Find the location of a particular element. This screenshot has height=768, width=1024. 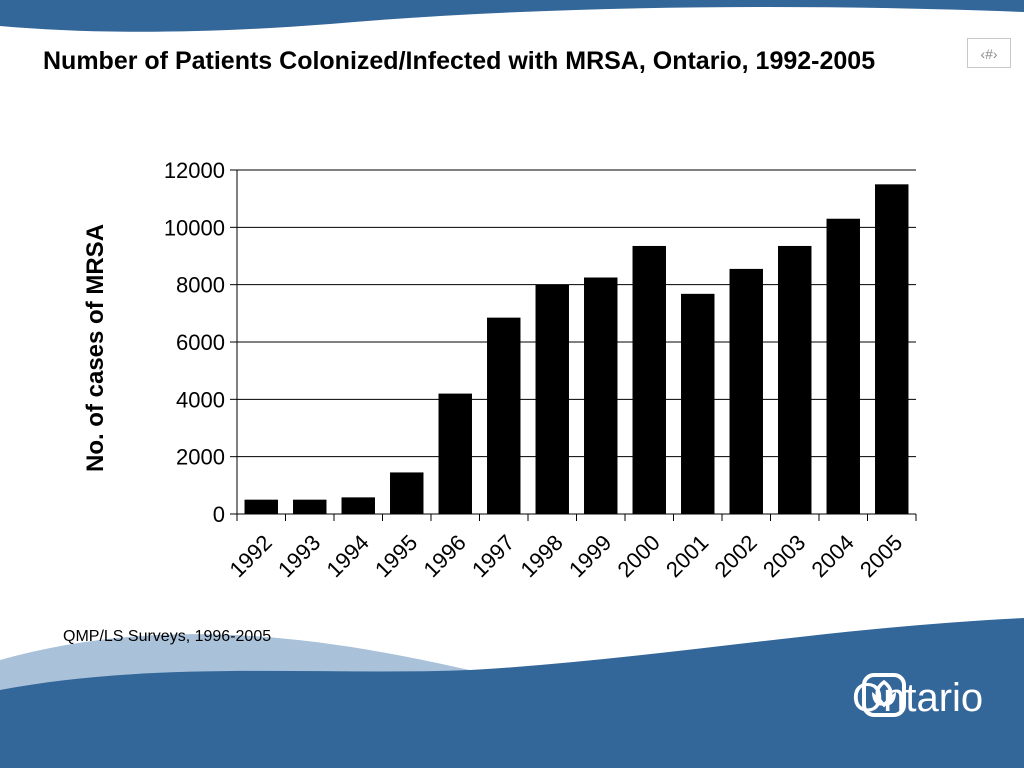

bar-1998 is located at coordinates (552, 399).